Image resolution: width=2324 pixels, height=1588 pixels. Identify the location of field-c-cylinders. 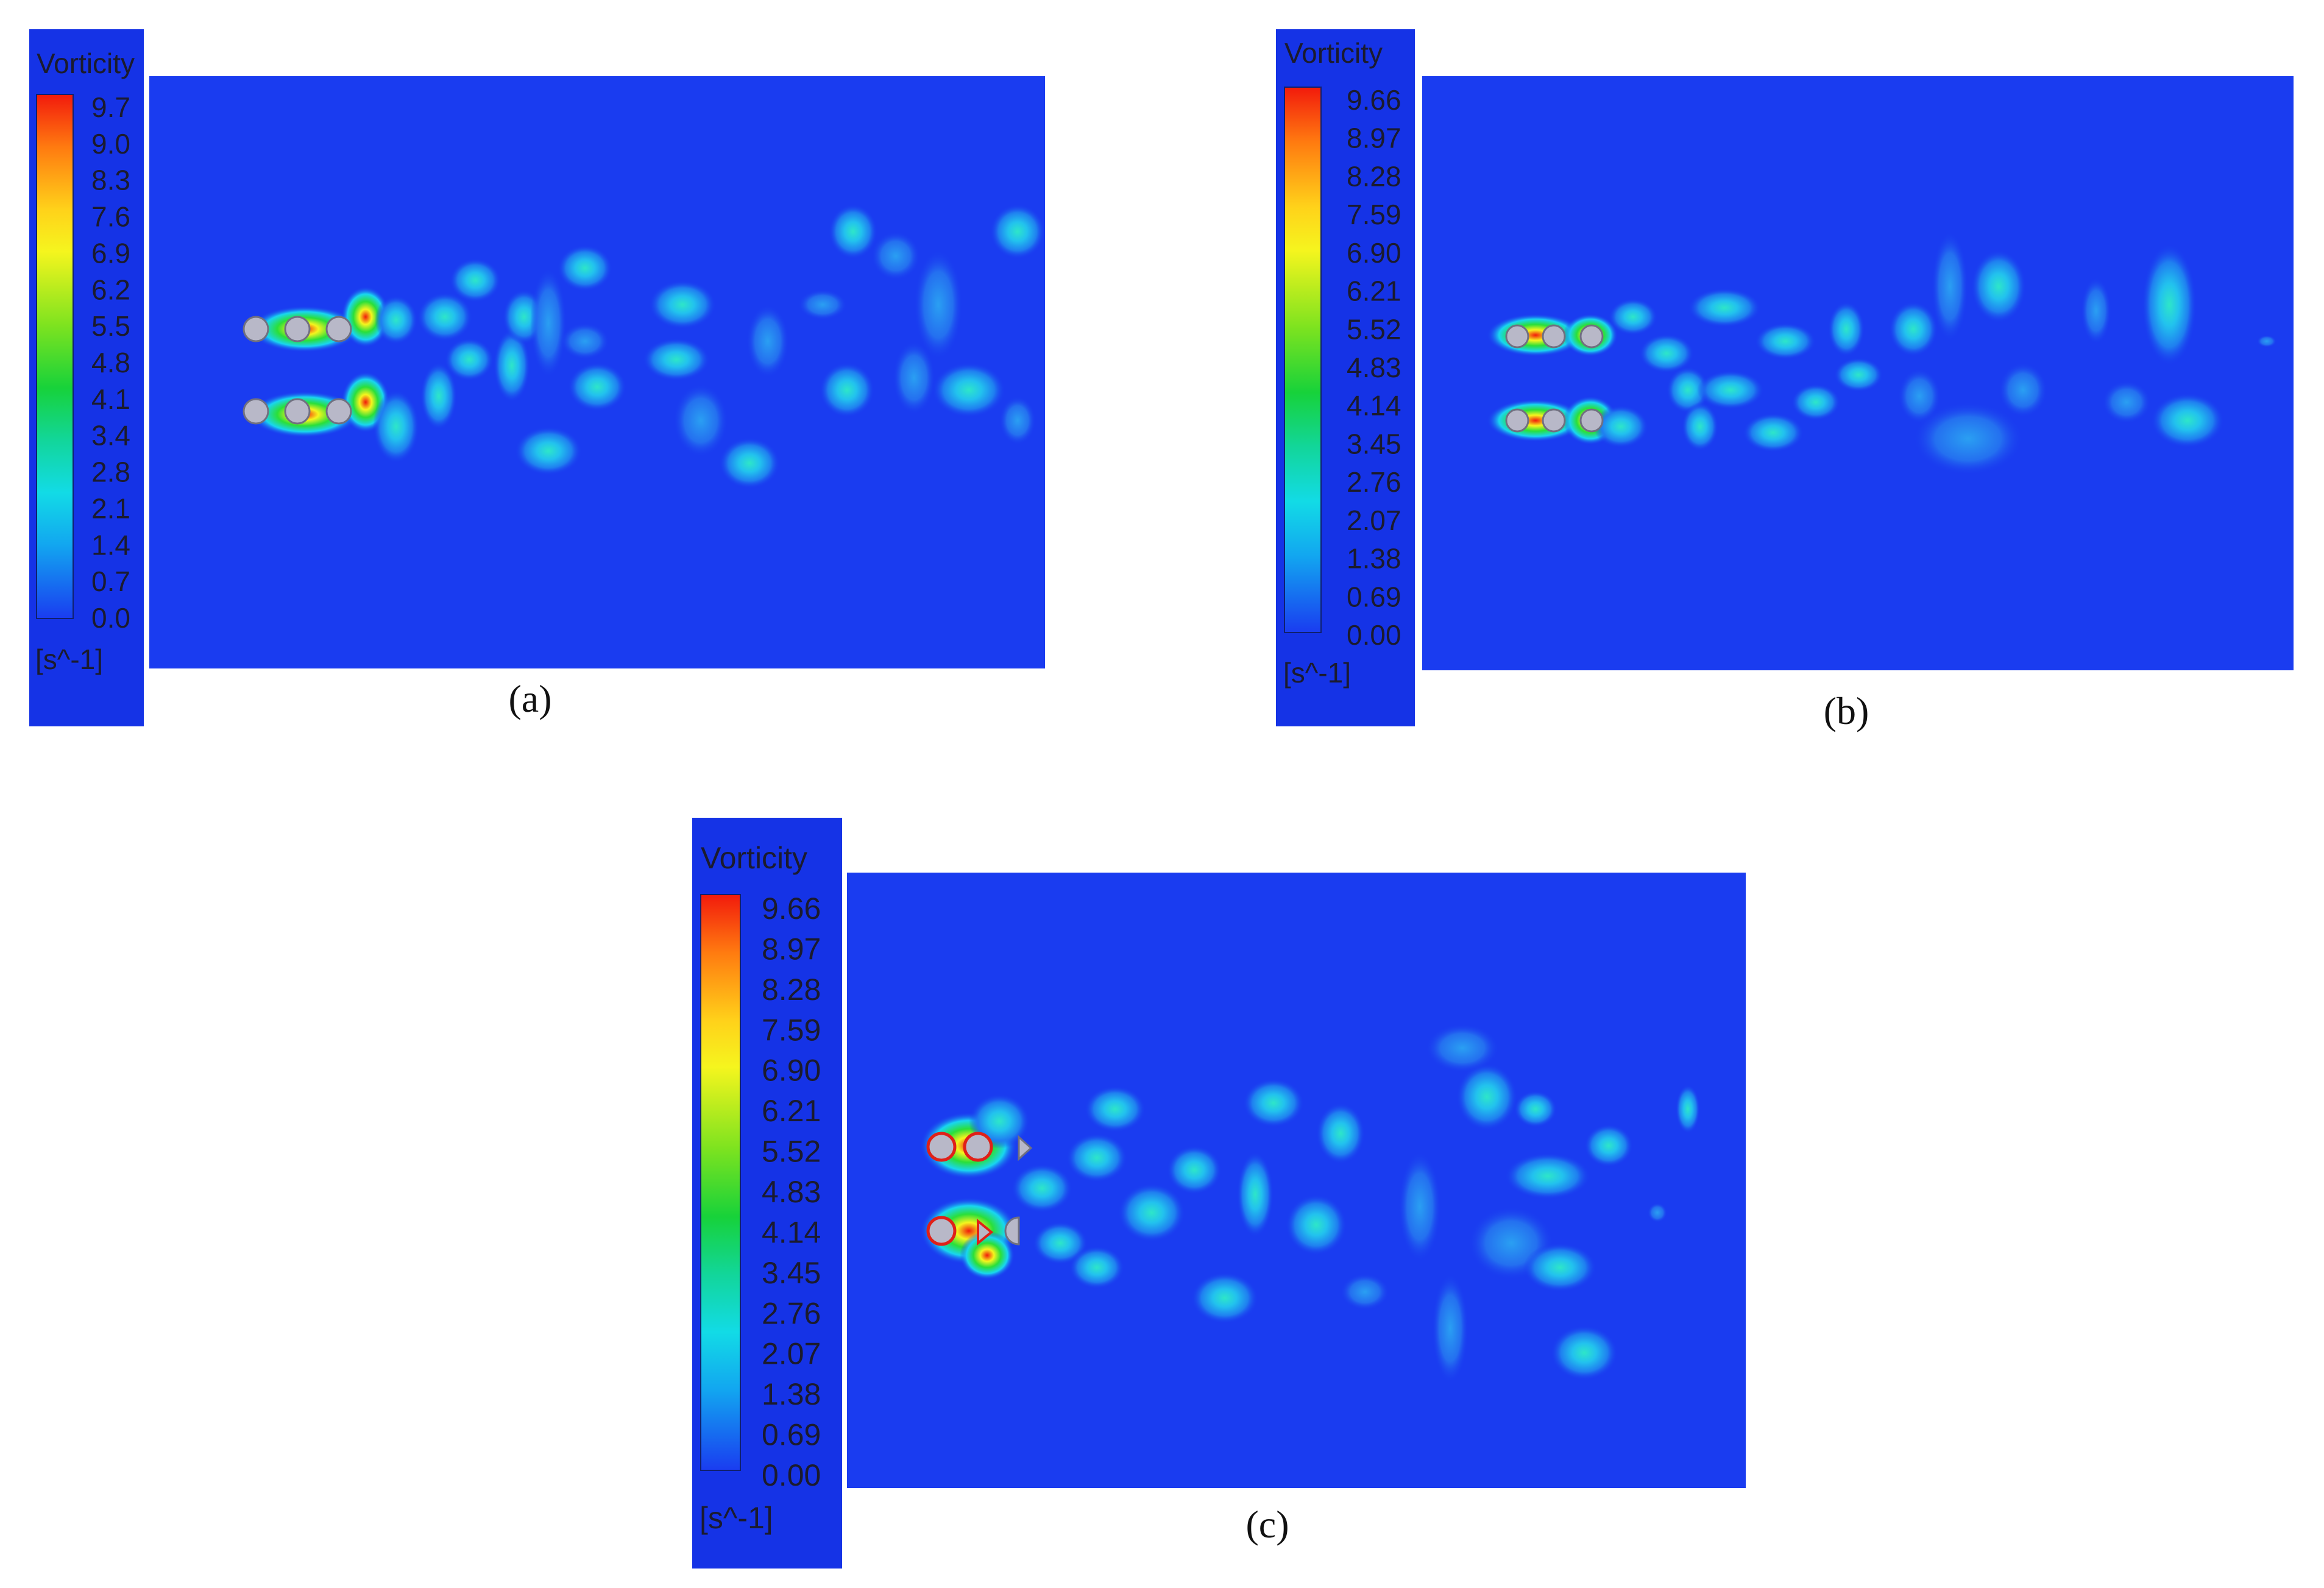
(979, 1189).